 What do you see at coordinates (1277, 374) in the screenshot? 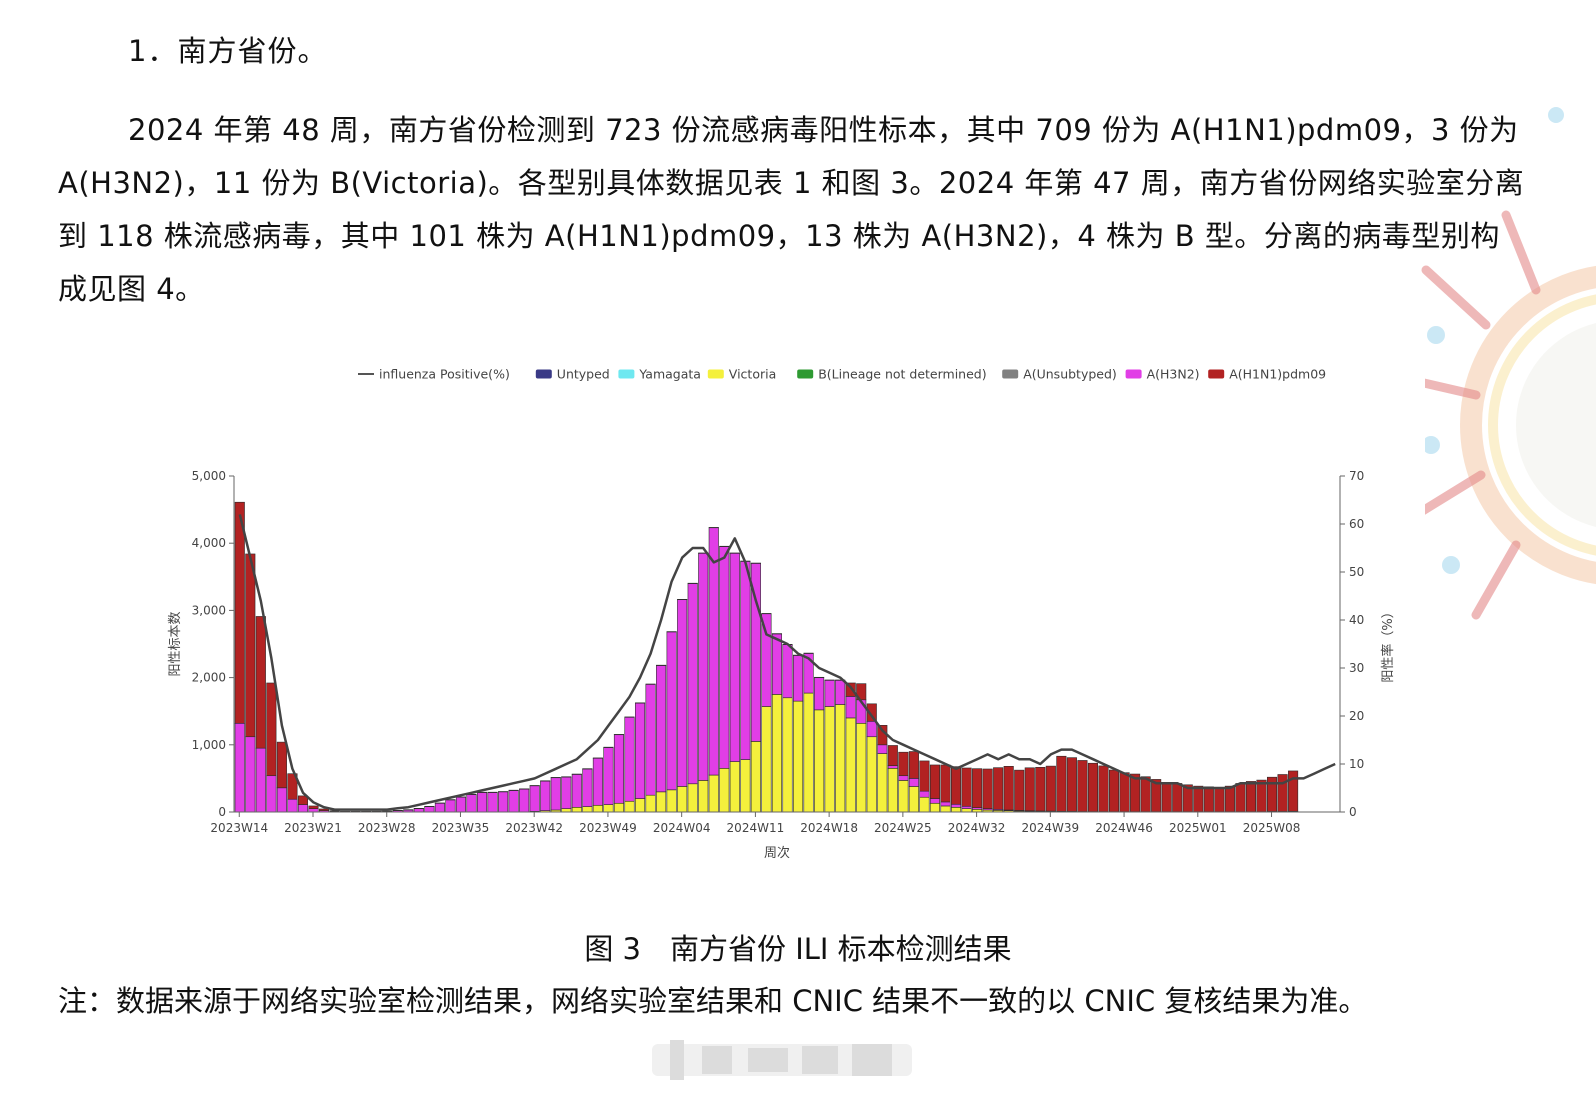
I see `legend-label: A(H1N1)pdm09` at bounding box center [1277, 374].